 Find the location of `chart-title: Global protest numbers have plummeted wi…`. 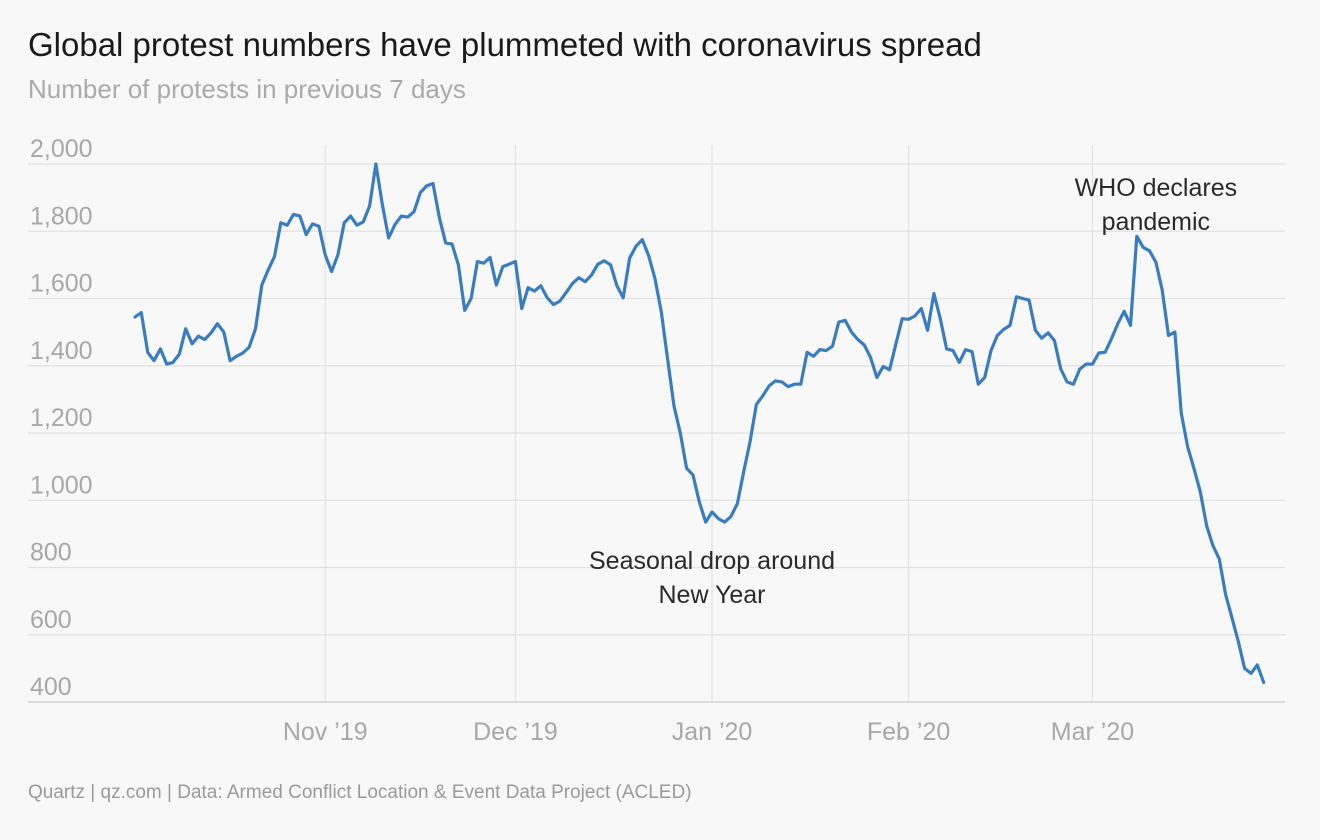

chart-title: Global protest numbers have plummeted wi… is located at coordinates (505, 44).